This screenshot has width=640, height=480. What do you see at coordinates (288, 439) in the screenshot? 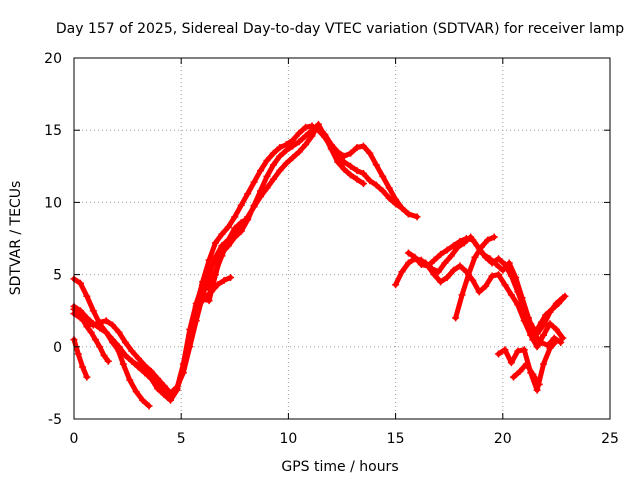
I see `x-tick-label: 10` at bounding box center [288, 439].